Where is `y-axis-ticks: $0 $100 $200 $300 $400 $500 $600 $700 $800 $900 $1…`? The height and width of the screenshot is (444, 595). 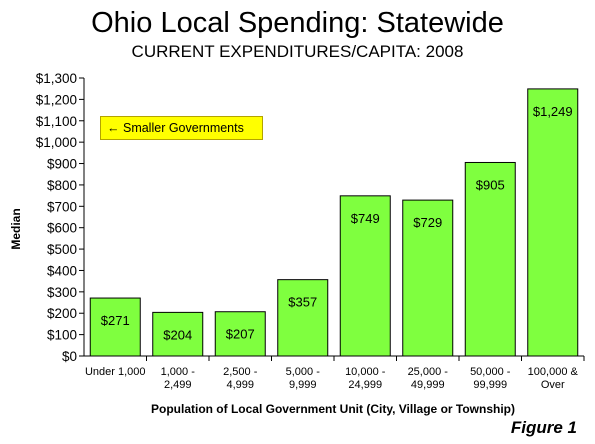
y-axis-ticks: $0 $100 $200 $300 $400 $500 $600 $700 $800 $900 $1… is located at coordinates (60, 217).